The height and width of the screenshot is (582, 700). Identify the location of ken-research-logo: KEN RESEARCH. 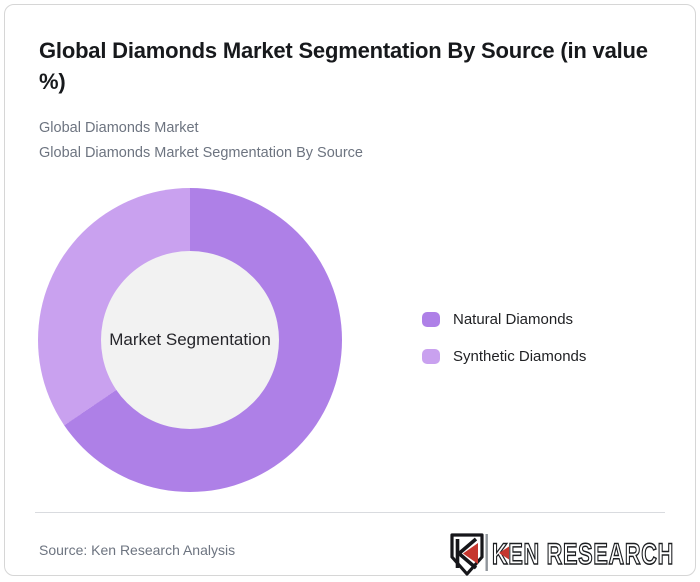
(563, 556).